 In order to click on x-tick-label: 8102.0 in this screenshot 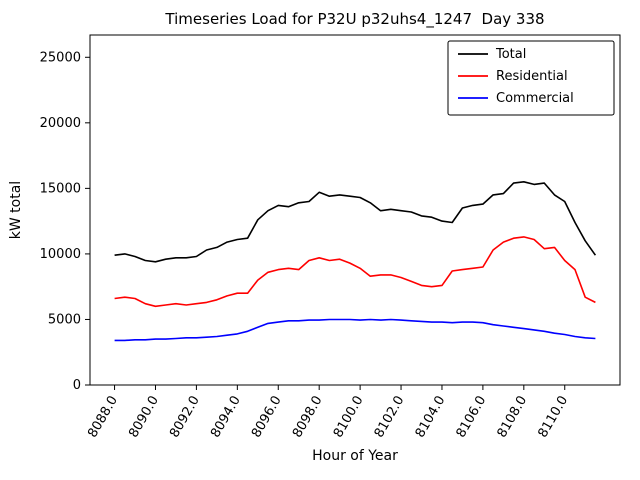, I will do `click(390, 417)`.